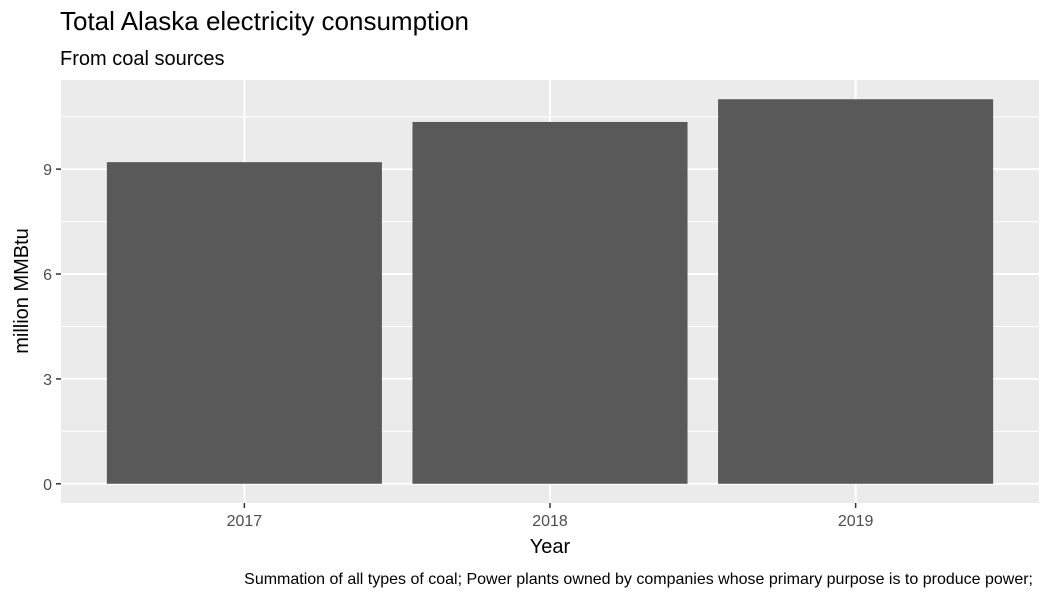 The image size is (1050, 600). What do you see at coordinates (245, 521) in the screenshot?
I see `x-tick-label: 2017` at bounding box center [245, 521].